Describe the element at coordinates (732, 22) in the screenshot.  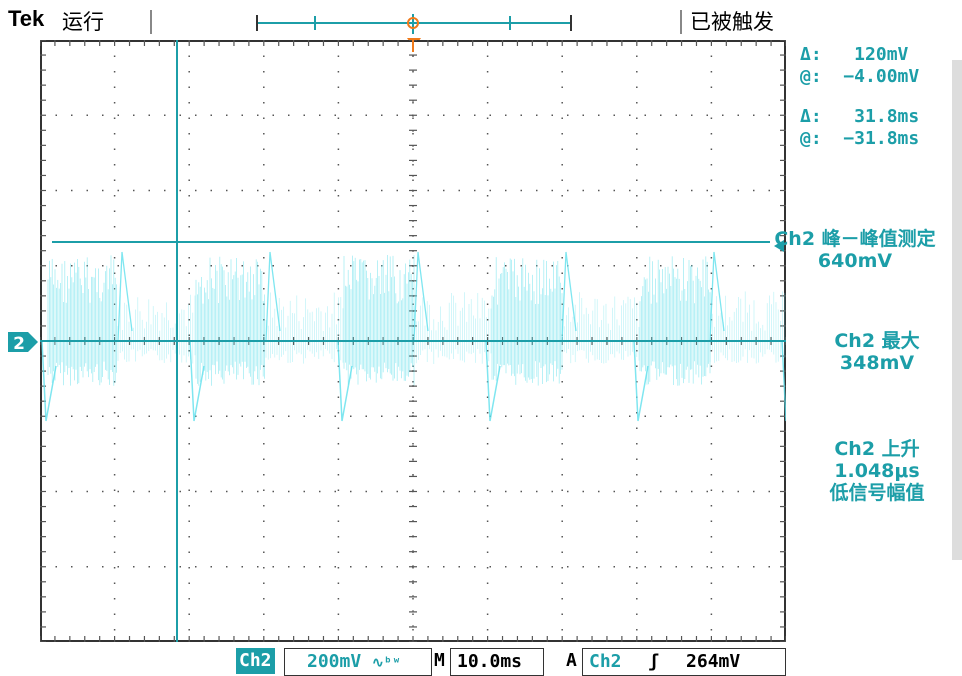
I see `trigger-state: 已被触发` at that location.